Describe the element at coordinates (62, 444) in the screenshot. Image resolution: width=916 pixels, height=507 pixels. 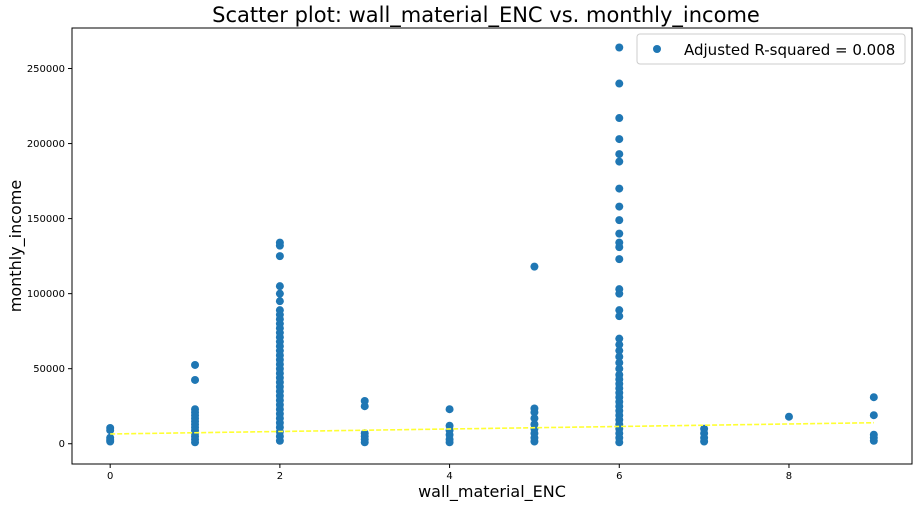
I see `y-tick-label: 0` at that location.